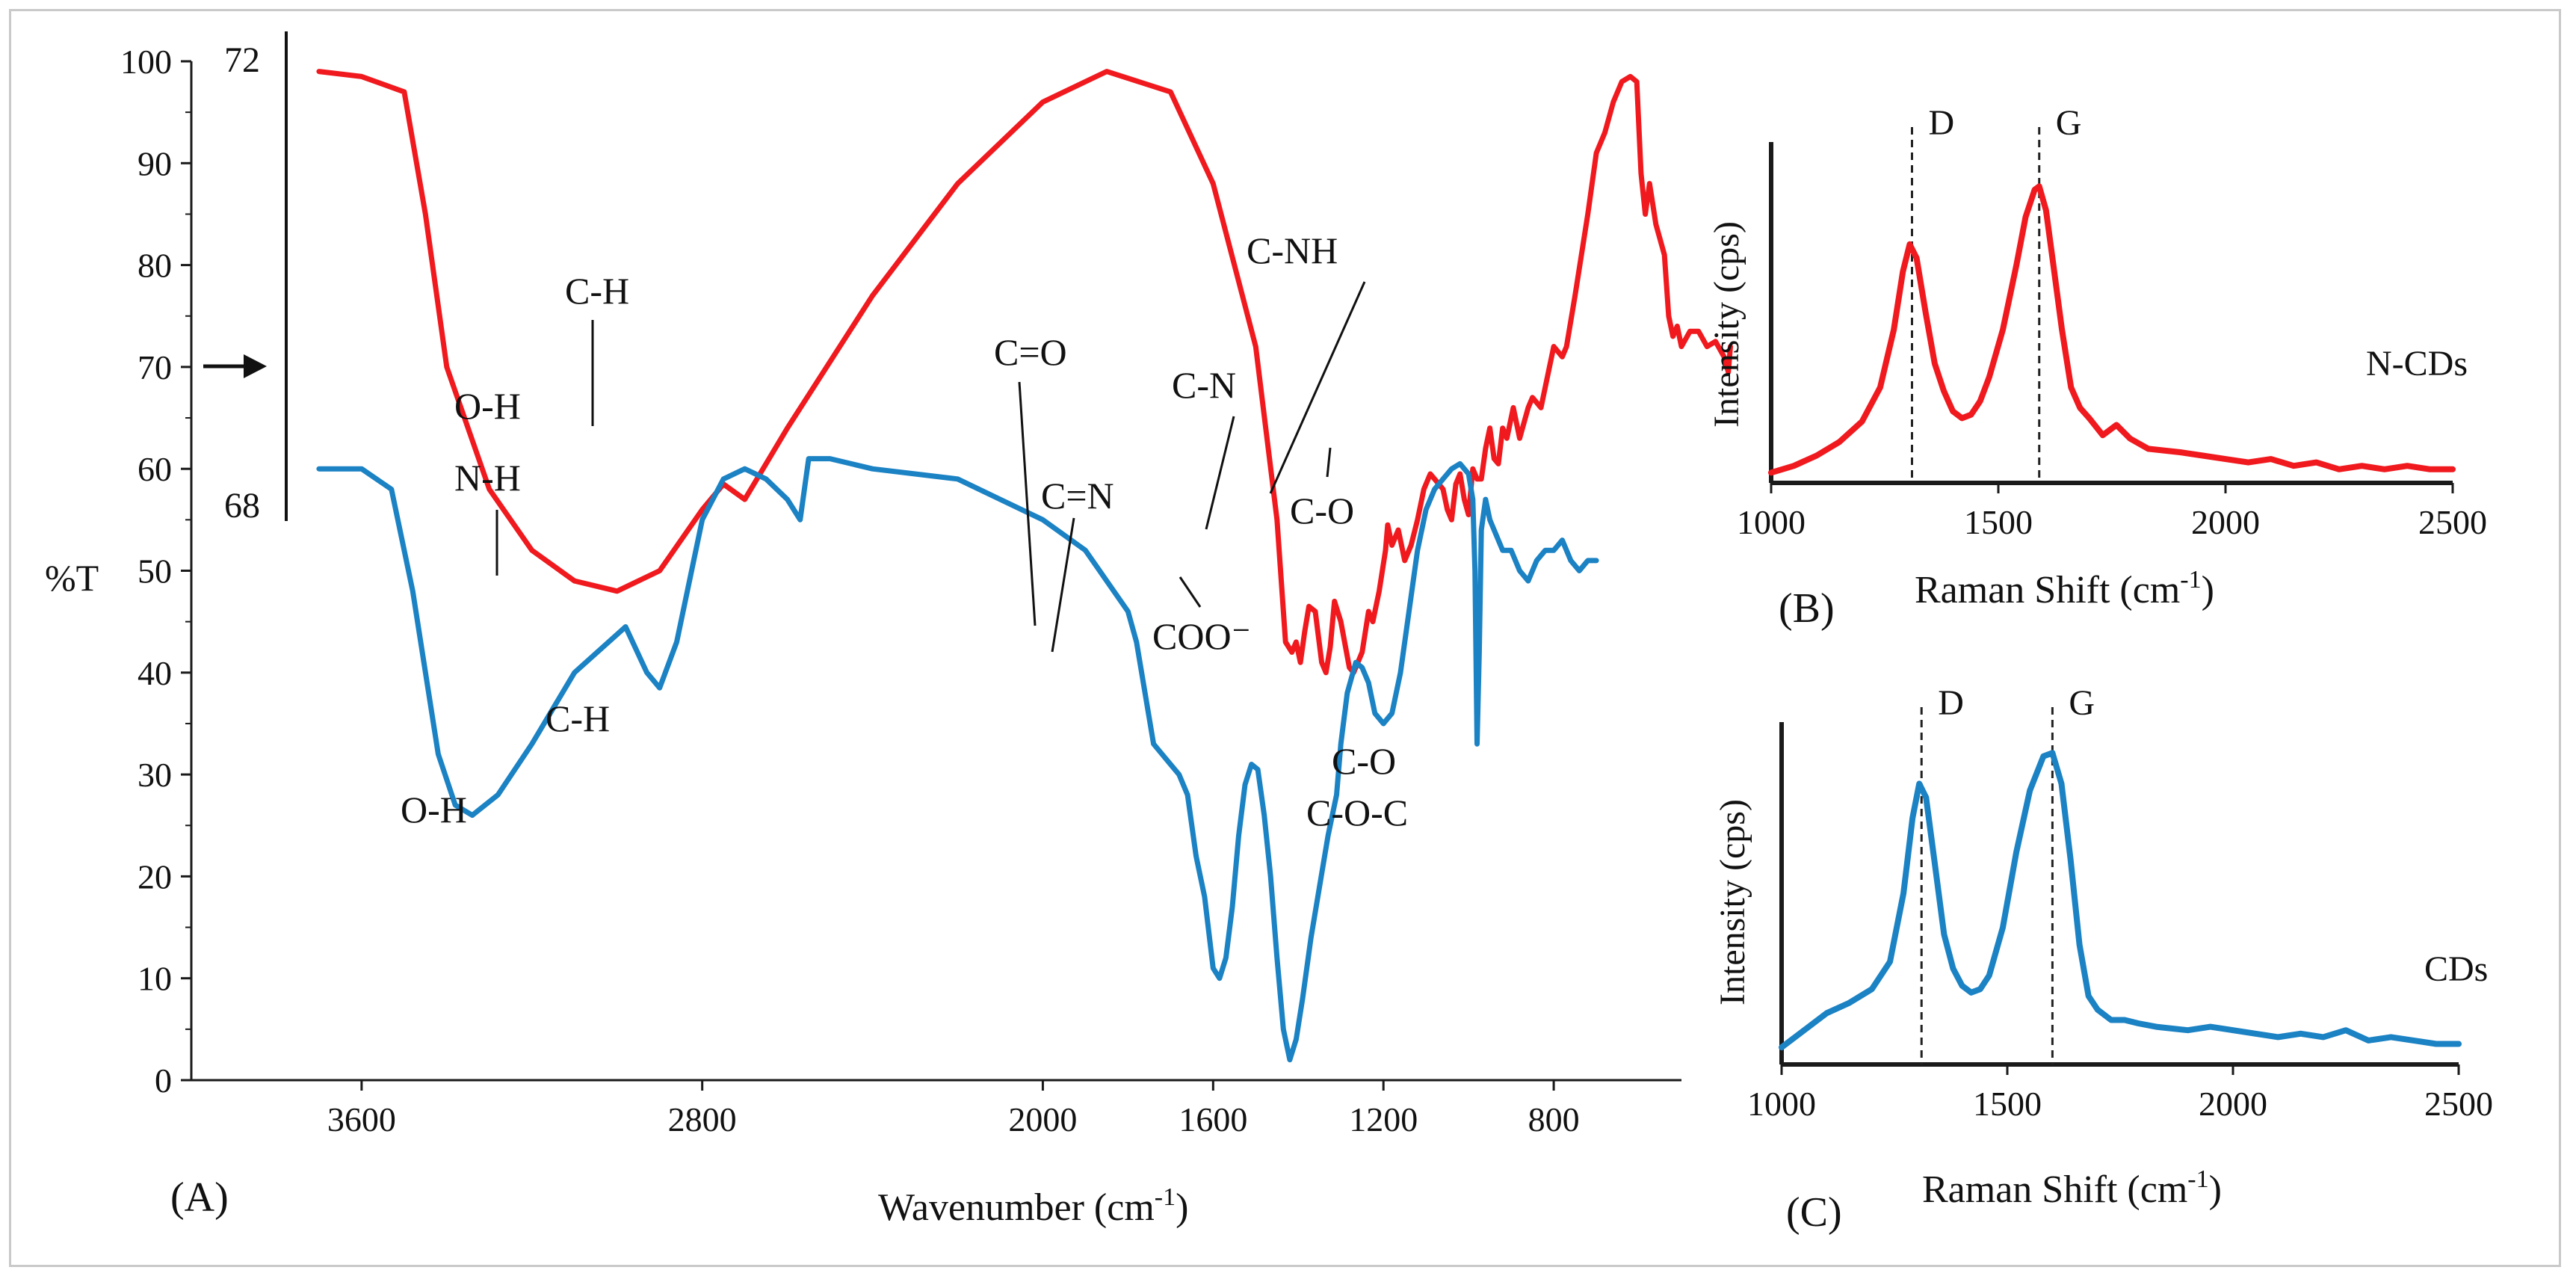  What do you see at coordinates (199, 1198) in the screenshot?
I see `a-panel-label: (A)` at bounding box center [199, 1198].